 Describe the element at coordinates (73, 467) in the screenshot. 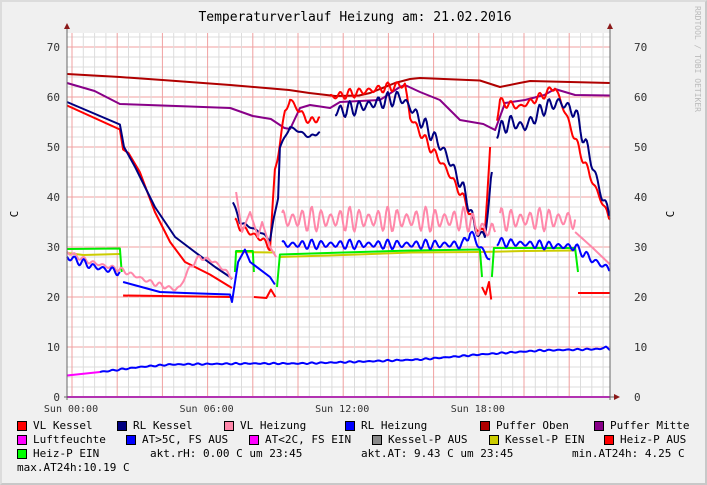

I see `legend-info-max-at24h: max.AT24h:10.19 C` at that location.